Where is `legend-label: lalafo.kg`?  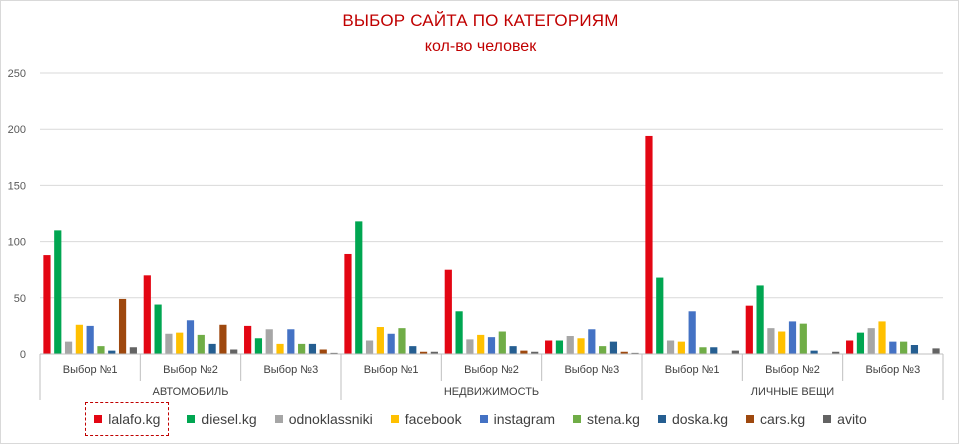
legend-label: lalafo.kg is located at coordinates (134, 419).